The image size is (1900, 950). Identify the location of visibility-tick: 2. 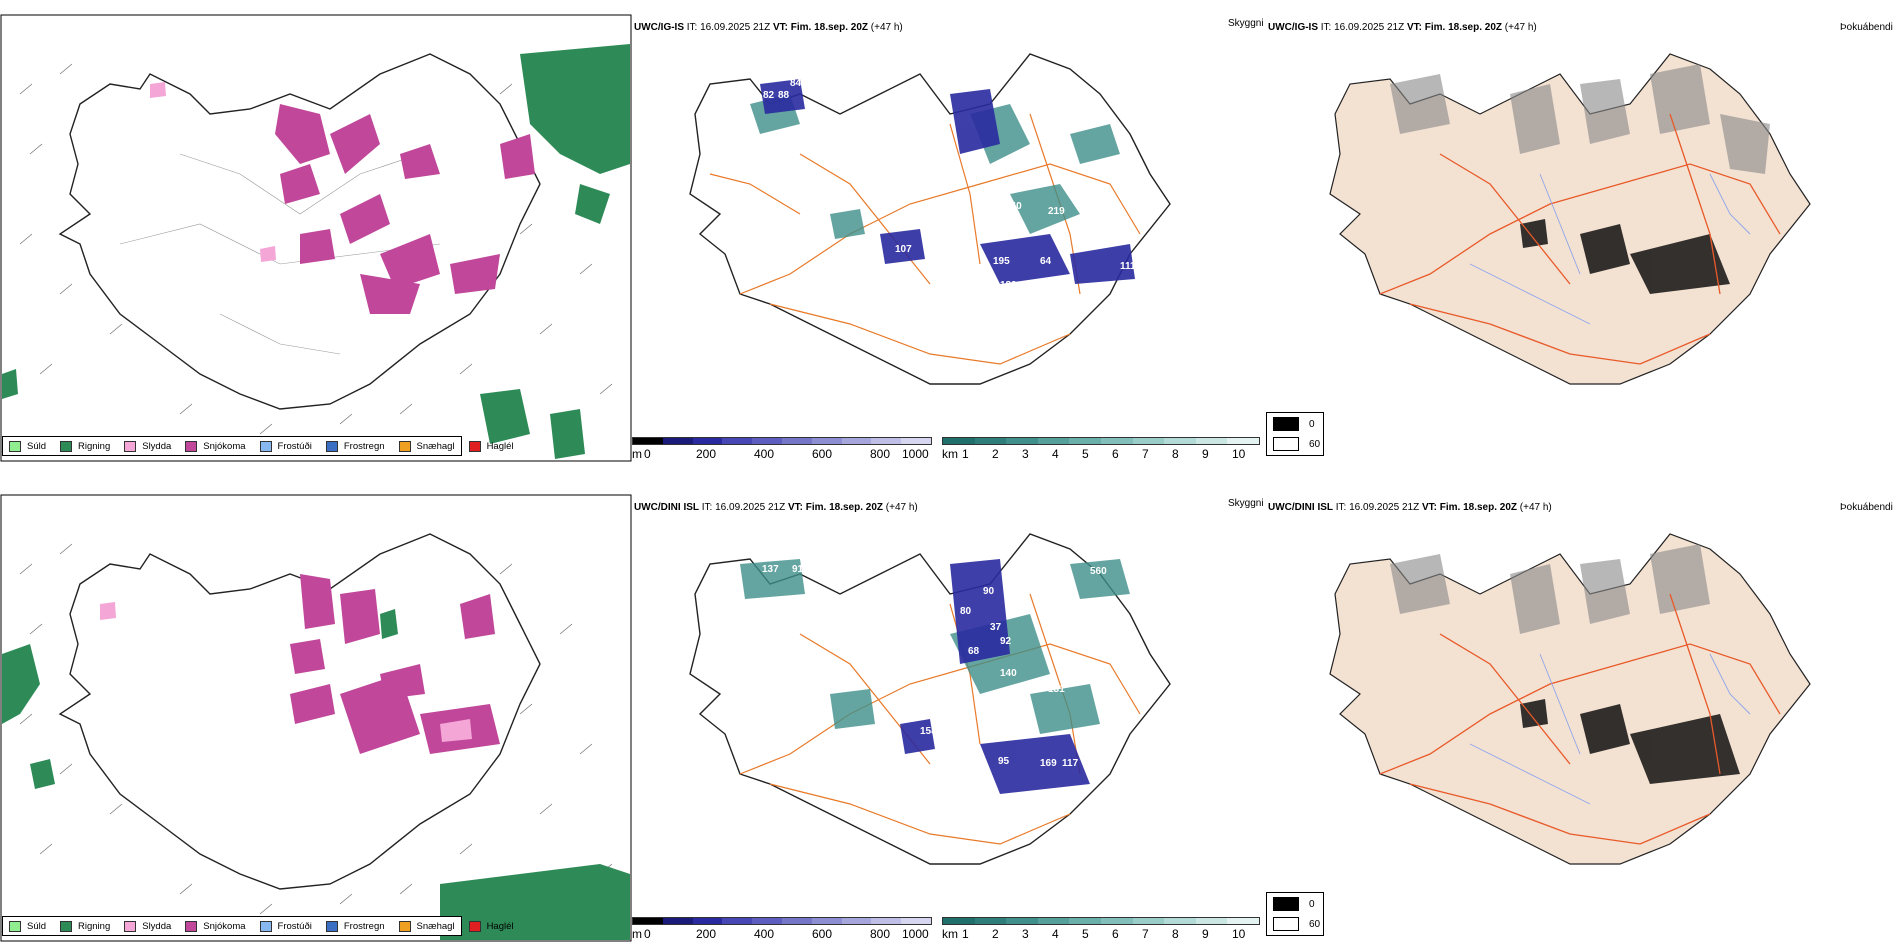
(995, 454).